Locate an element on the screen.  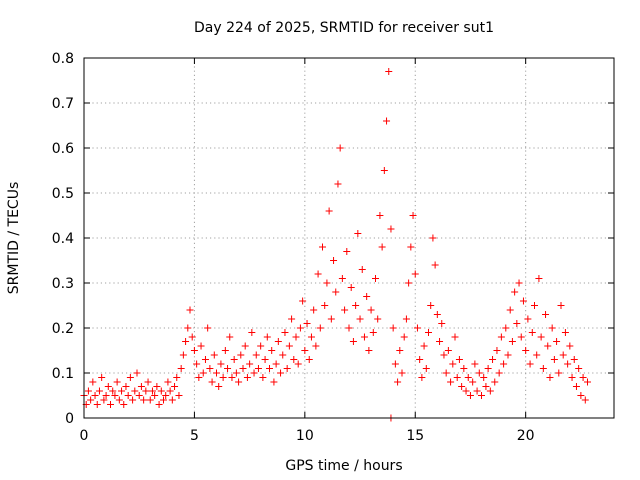
y-tick-label: 0.7 is located at coordinates (63, 104).